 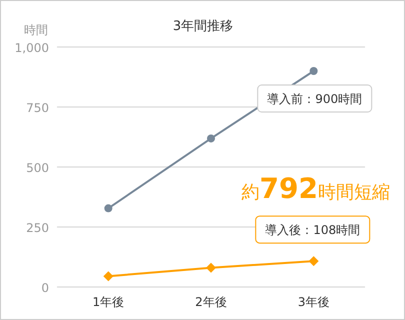 I want to click on x-tick-label: 3年後, so click(x=314, y=302).